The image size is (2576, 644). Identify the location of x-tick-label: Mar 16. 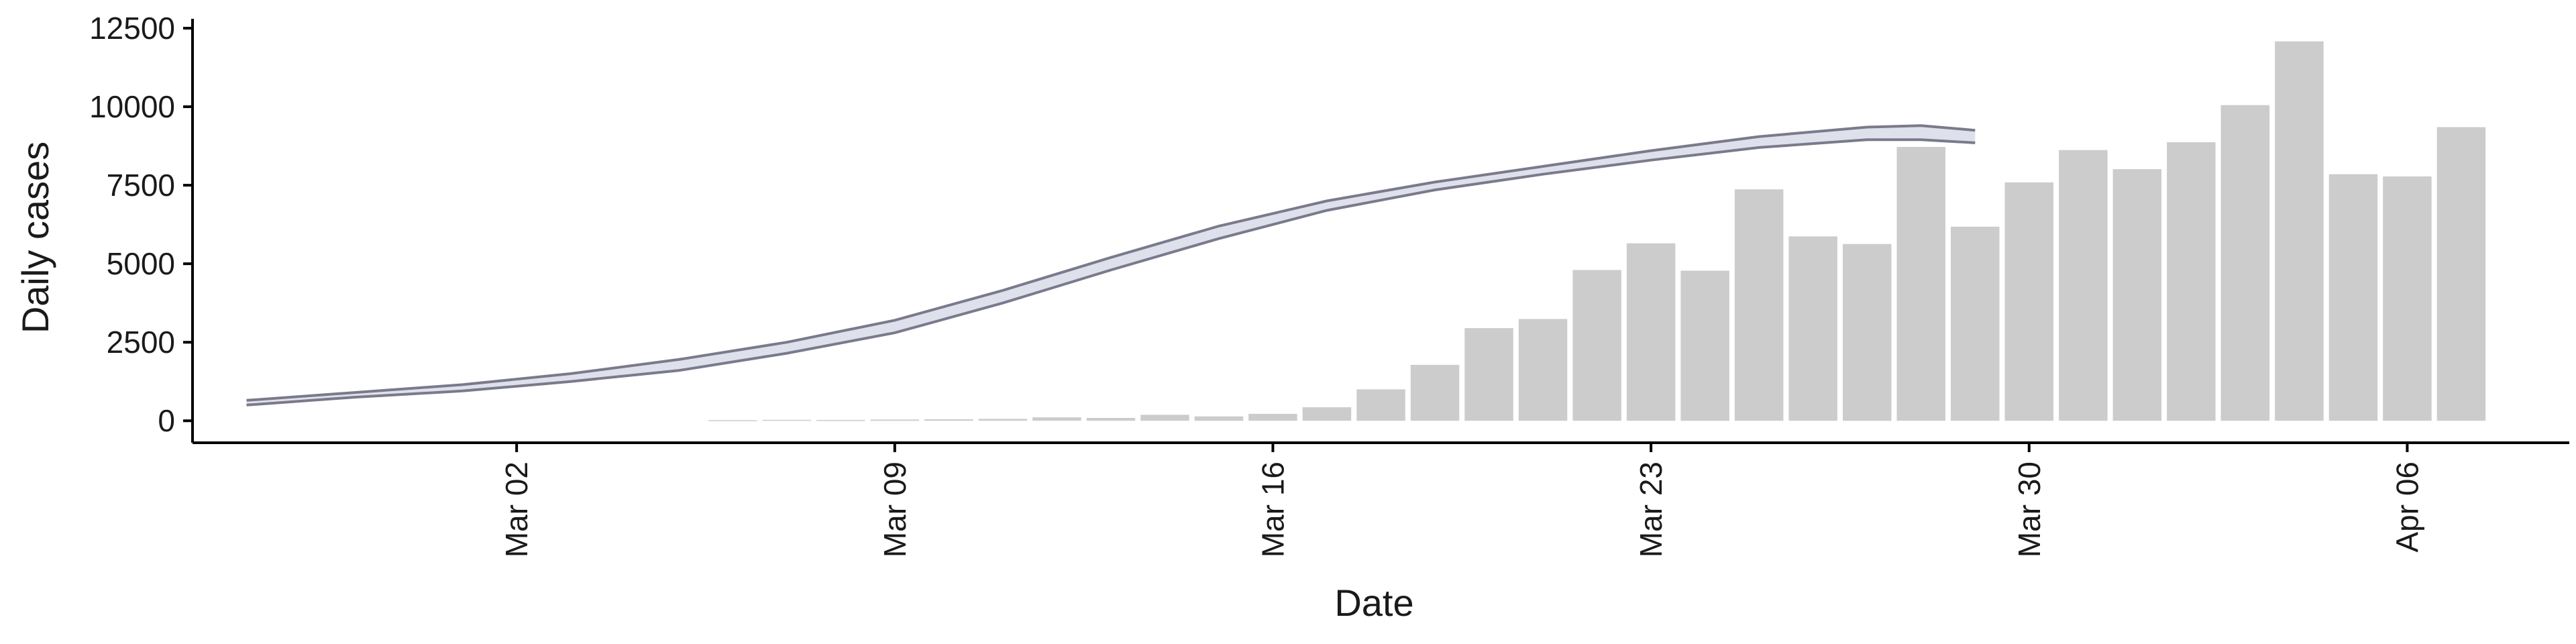
(1272, 509).